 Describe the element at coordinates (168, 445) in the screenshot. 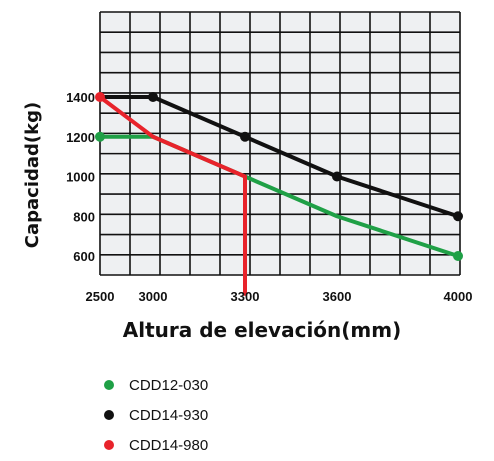

I see `legend-label-cdd14-980: CDD14-980` at that location.